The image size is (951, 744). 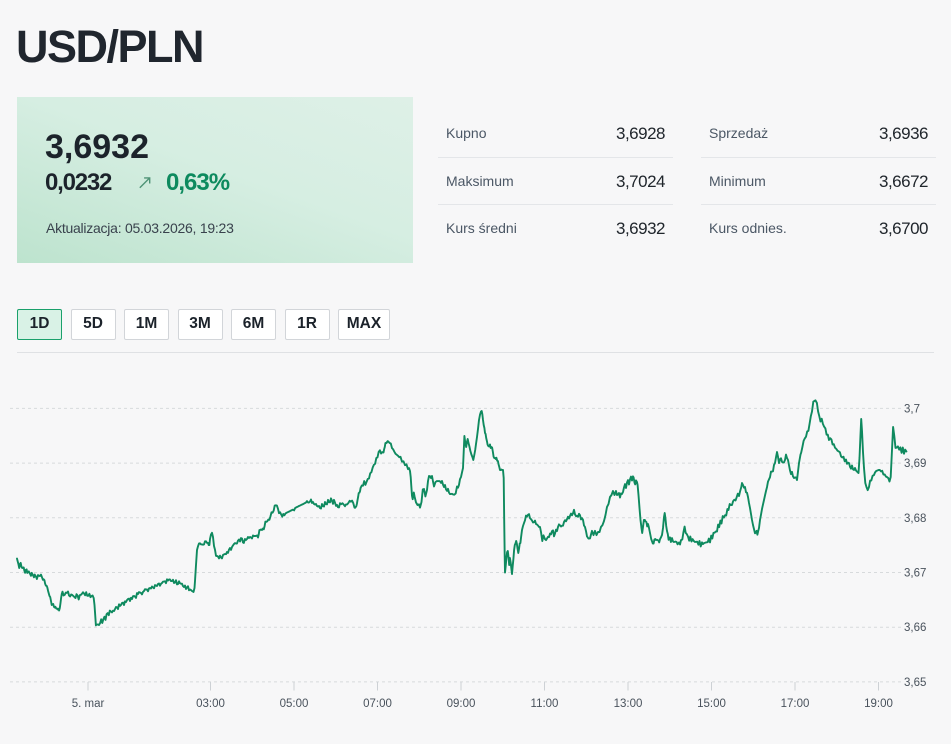 What do you see at coordinates (628, 704) in the screenshot?
I see `svg-text: 13:00` at bounding box center [628, 704].